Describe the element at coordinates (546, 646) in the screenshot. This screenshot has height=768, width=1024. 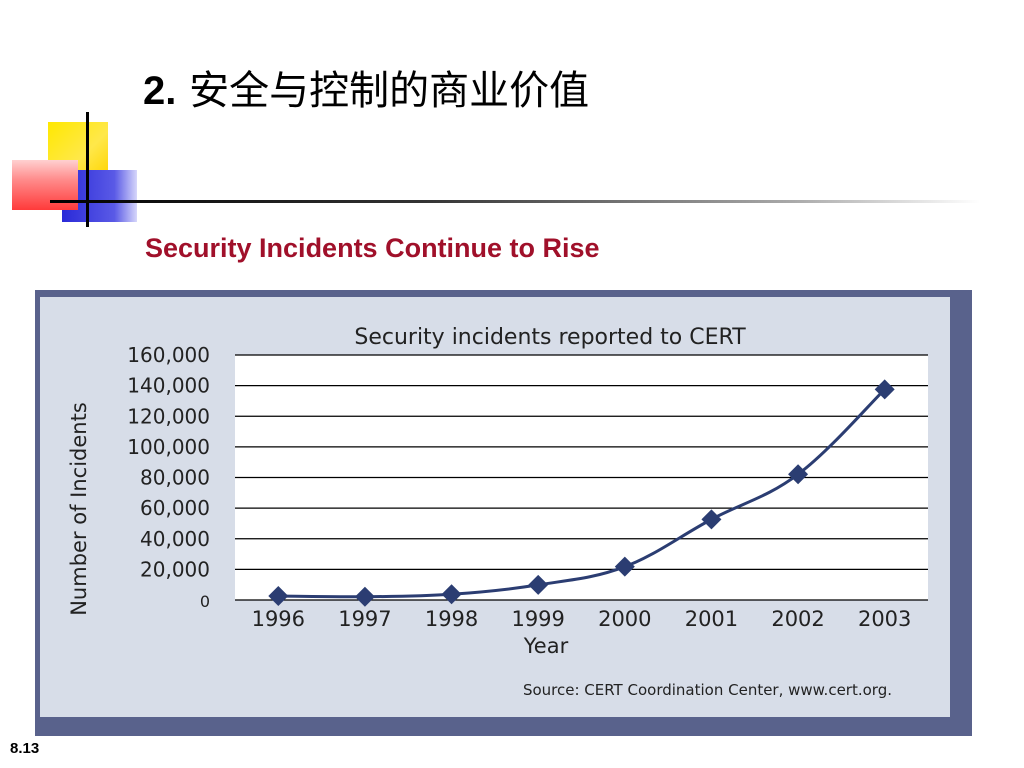
I see `x-axis-label: Year` at that location.